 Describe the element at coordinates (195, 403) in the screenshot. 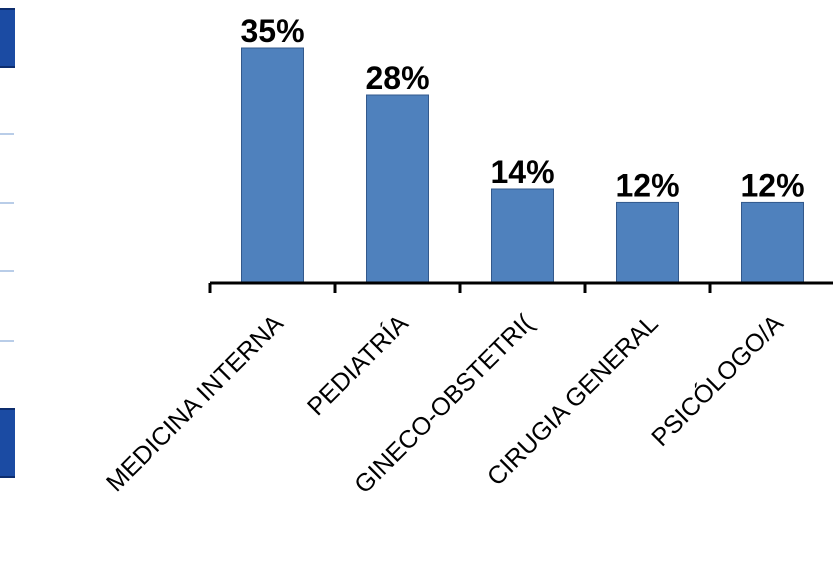

I see `x-tick-label-0: MEDICINA INTERNA` at that location.